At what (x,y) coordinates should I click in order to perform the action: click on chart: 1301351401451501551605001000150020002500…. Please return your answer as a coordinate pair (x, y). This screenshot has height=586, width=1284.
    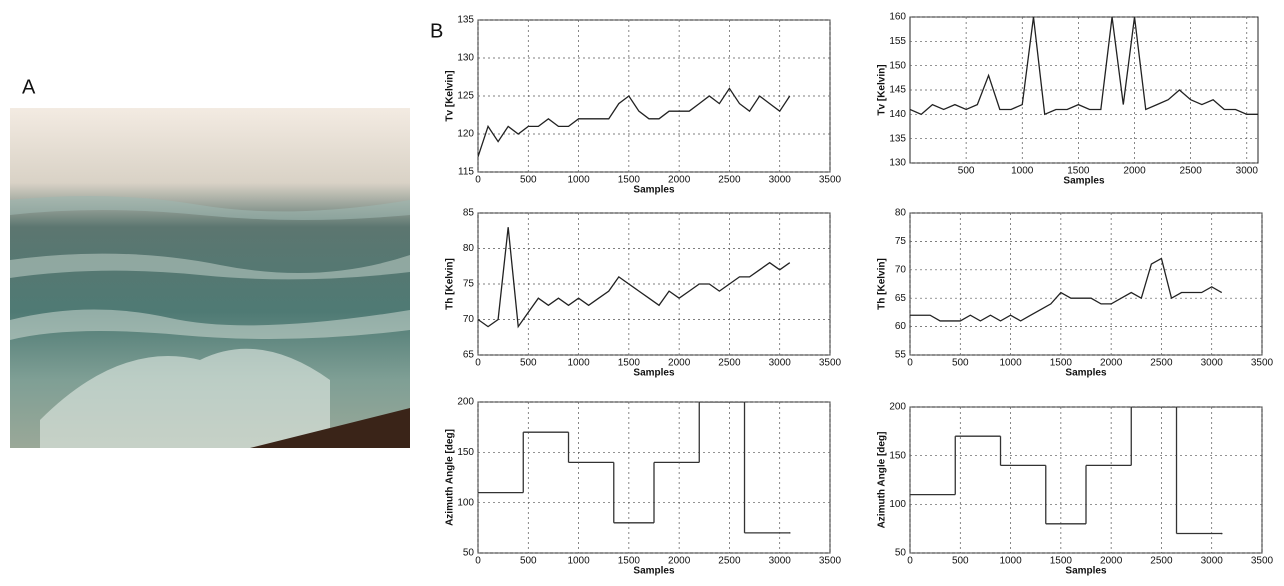
    Looking at the image, I should click on (1068, 99).